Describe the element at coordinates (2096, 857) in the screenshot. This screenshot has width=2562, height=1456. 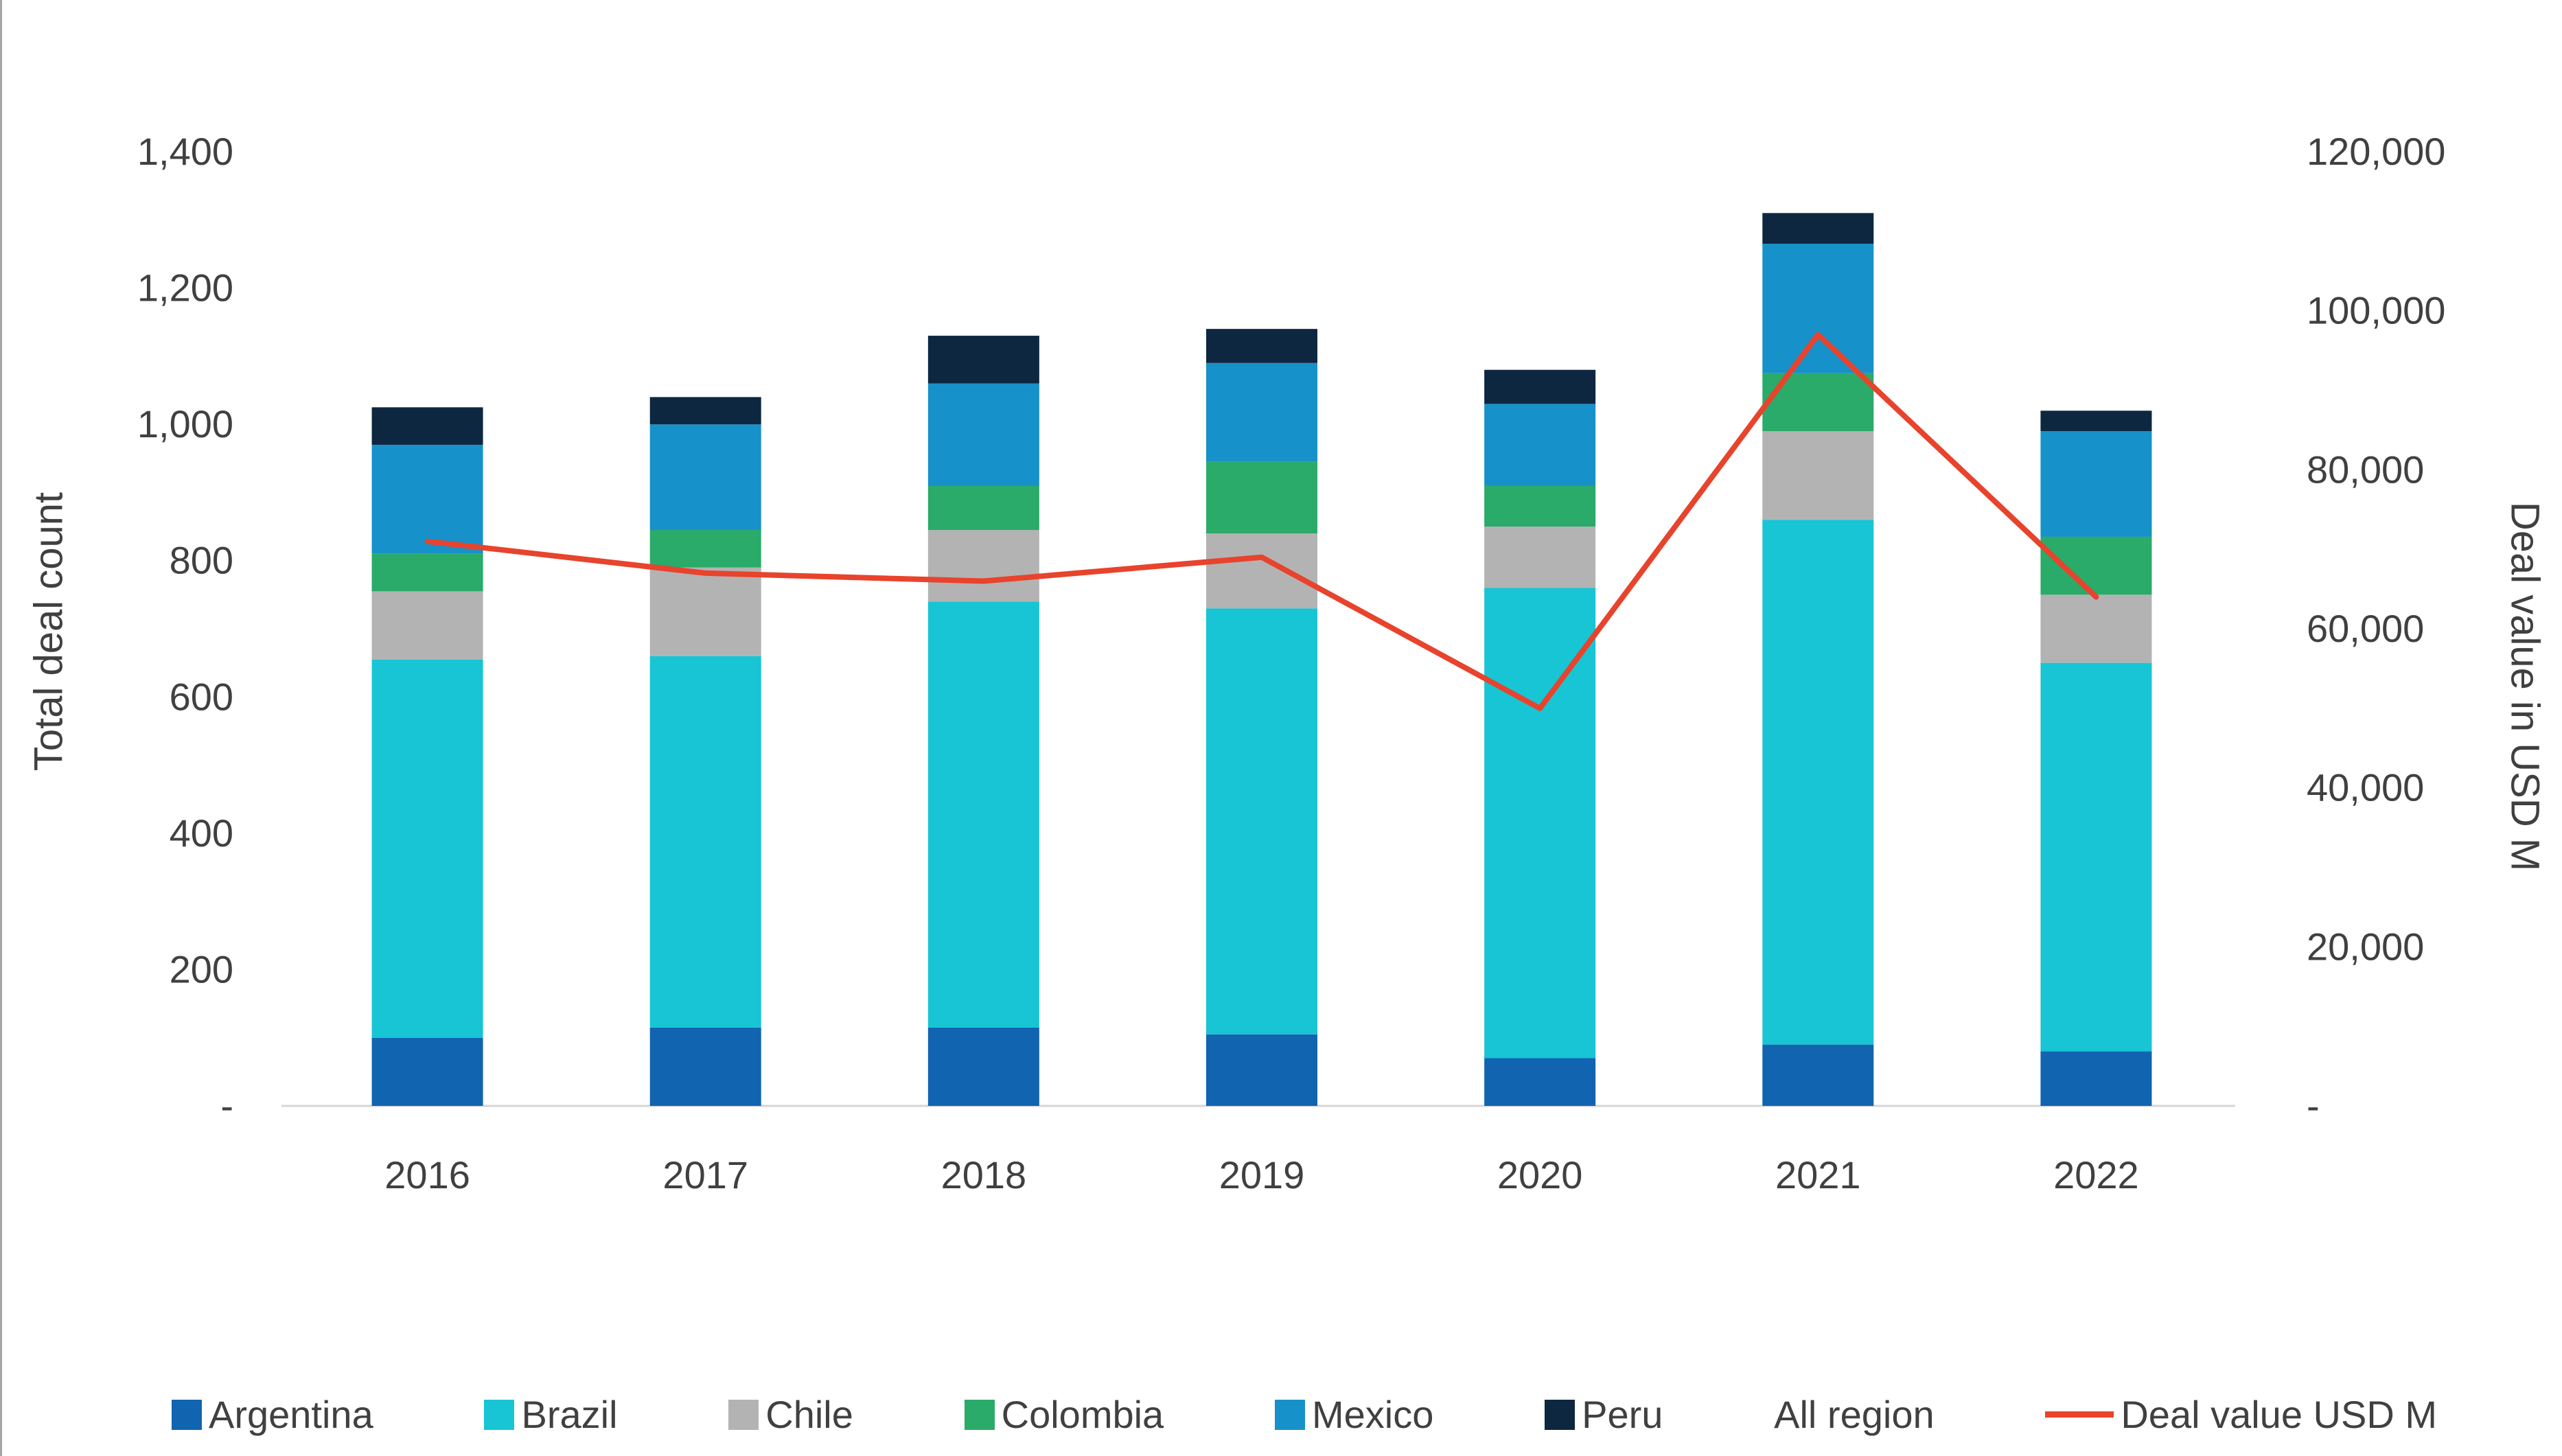
I see `bar-segment-brazil-2022` at that location.